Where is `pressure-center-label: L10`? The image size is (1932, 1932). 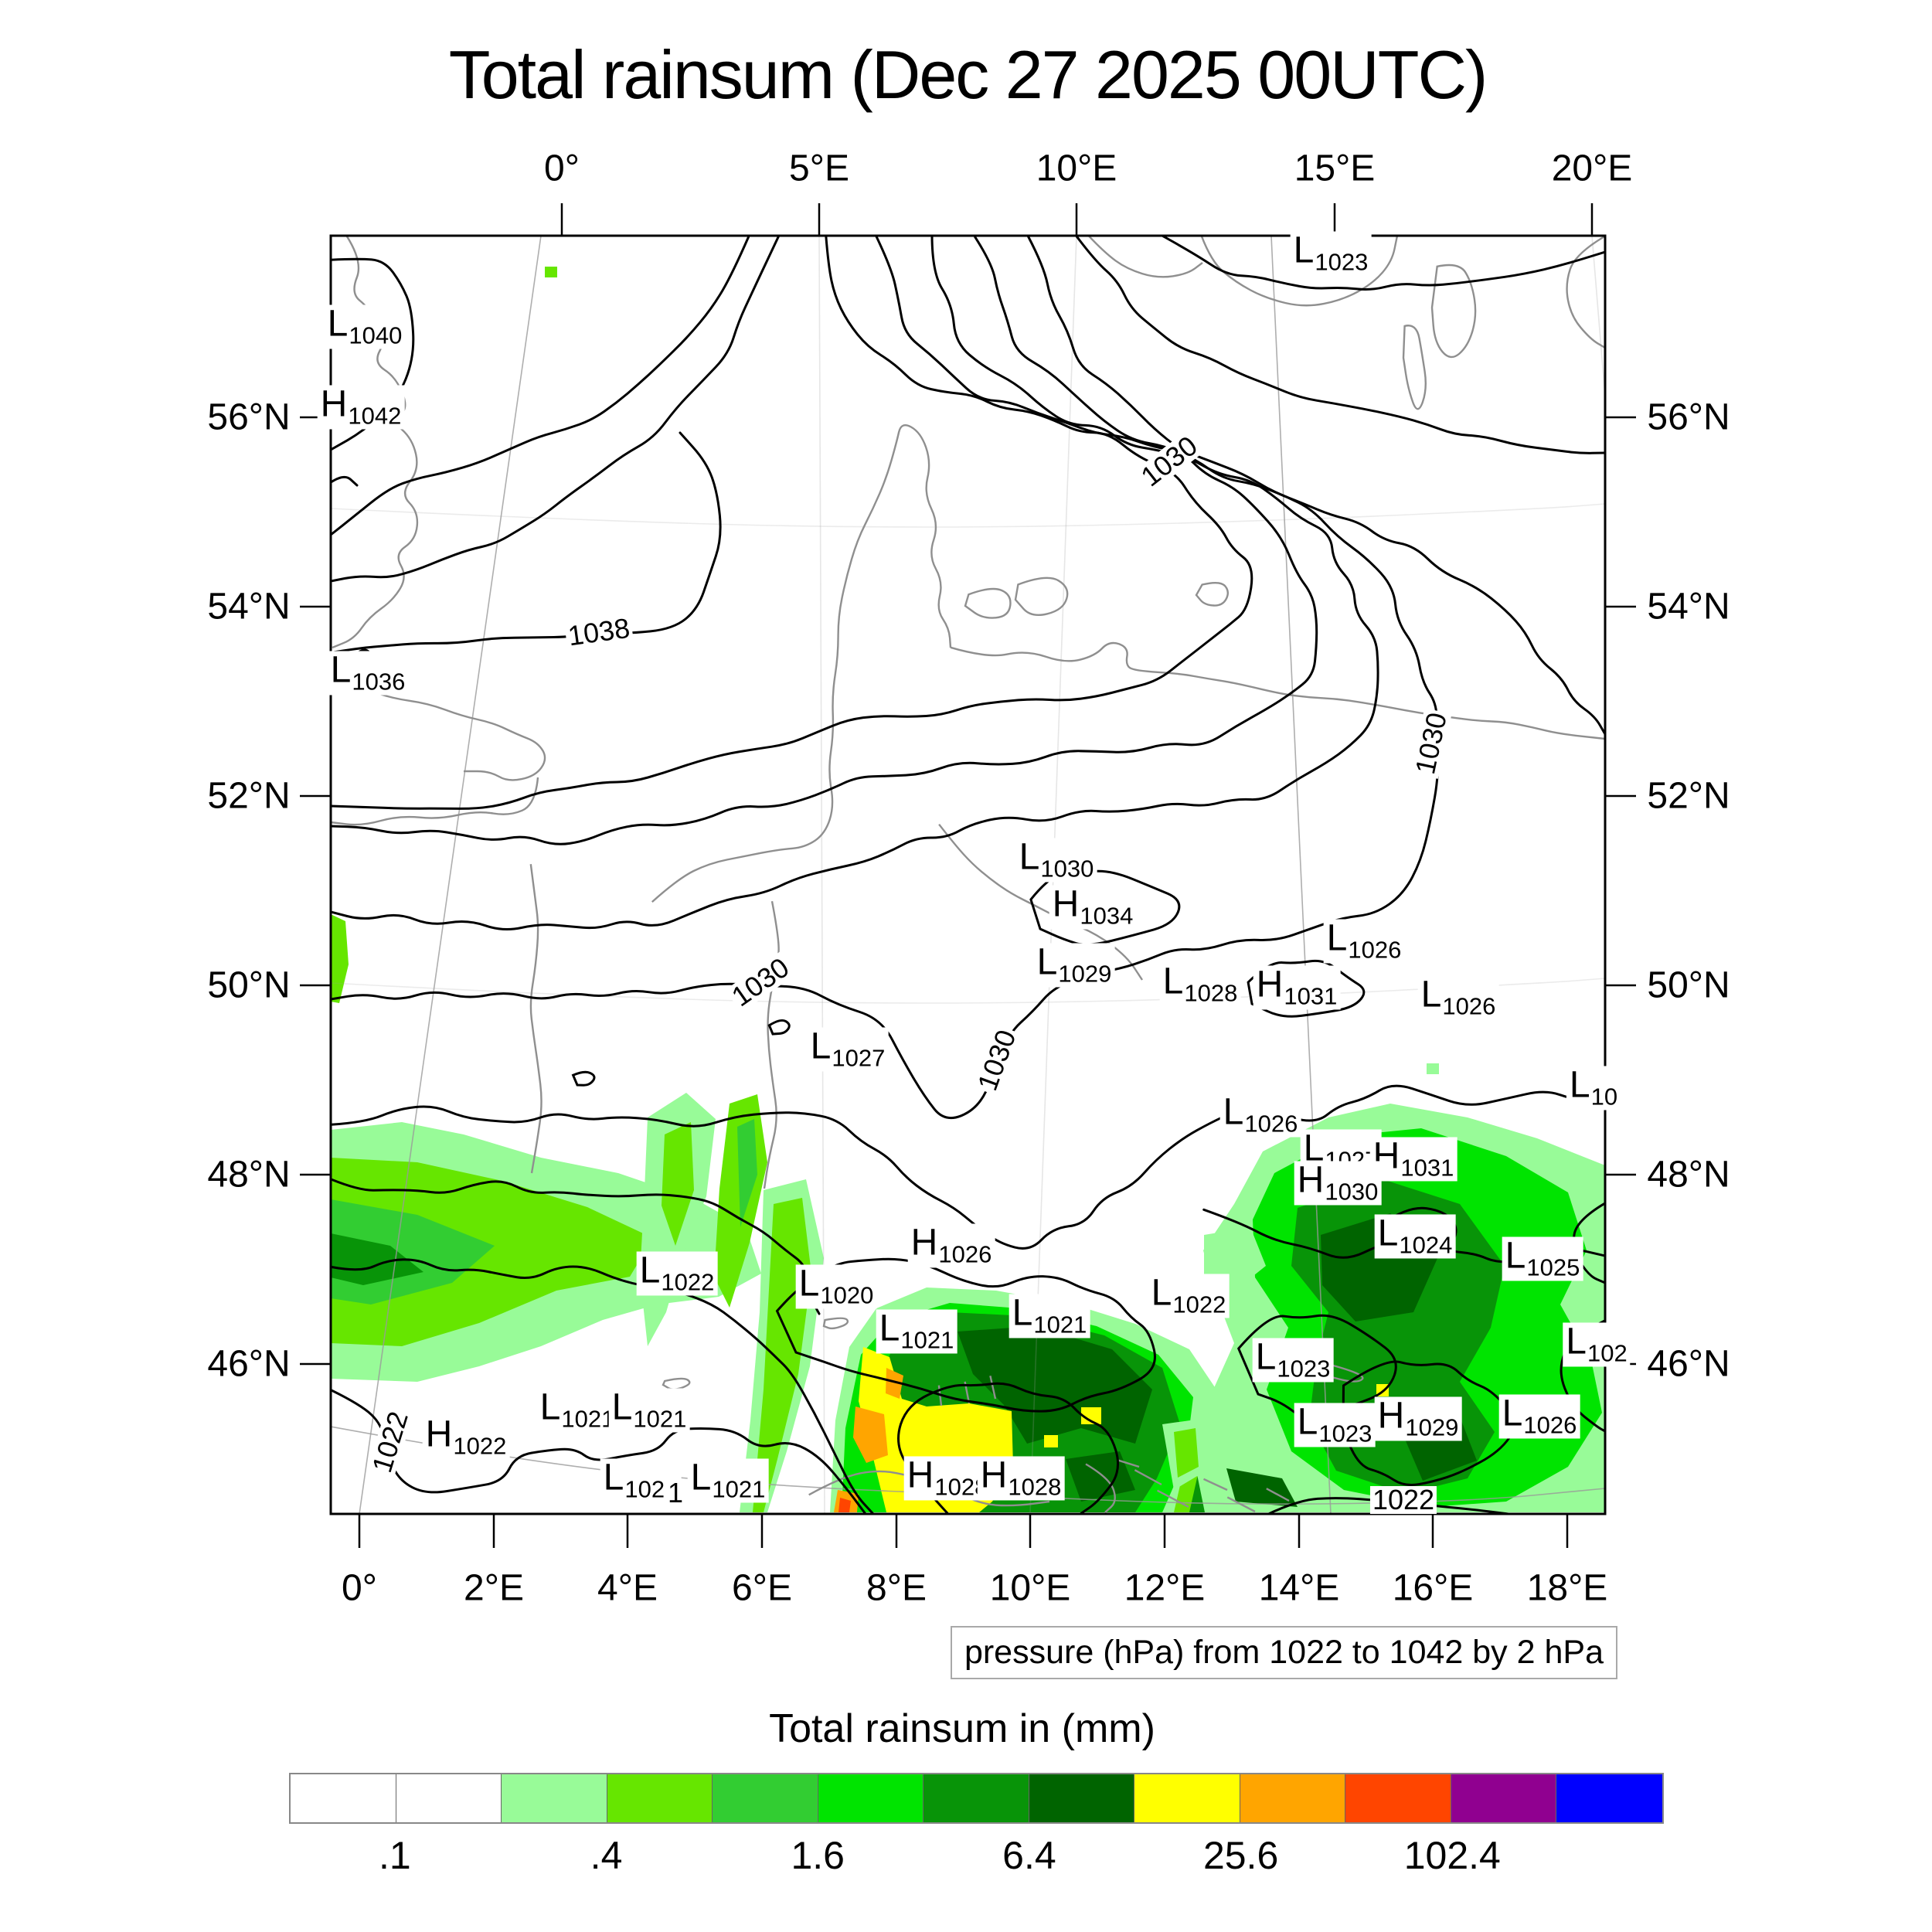 pressure-center-label: L10 is located at coordinates (1594, 1088).